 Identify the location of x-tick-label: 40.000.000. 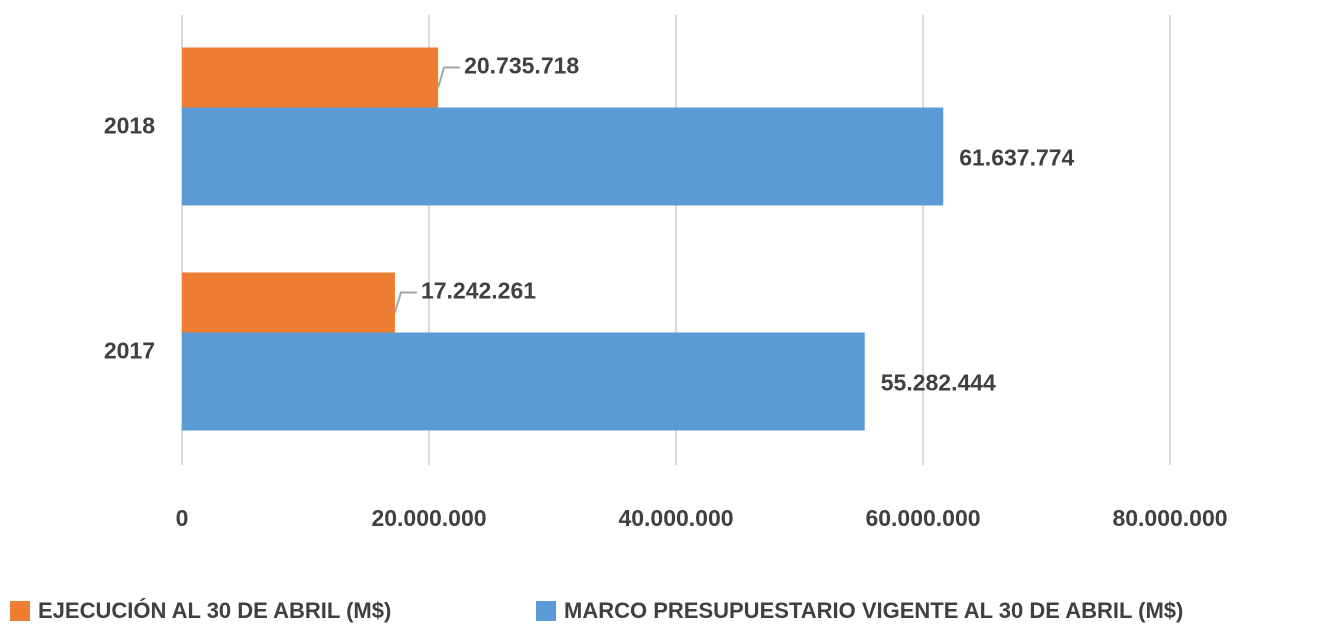
(675, 518).